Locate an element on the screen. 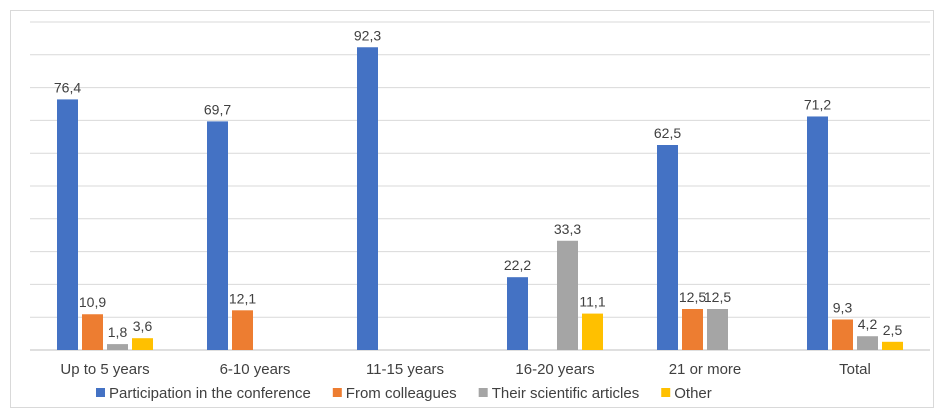 The width and height of the screenshot is (940, 414). x-tick-label: Total is located at coordinates (855, 369).